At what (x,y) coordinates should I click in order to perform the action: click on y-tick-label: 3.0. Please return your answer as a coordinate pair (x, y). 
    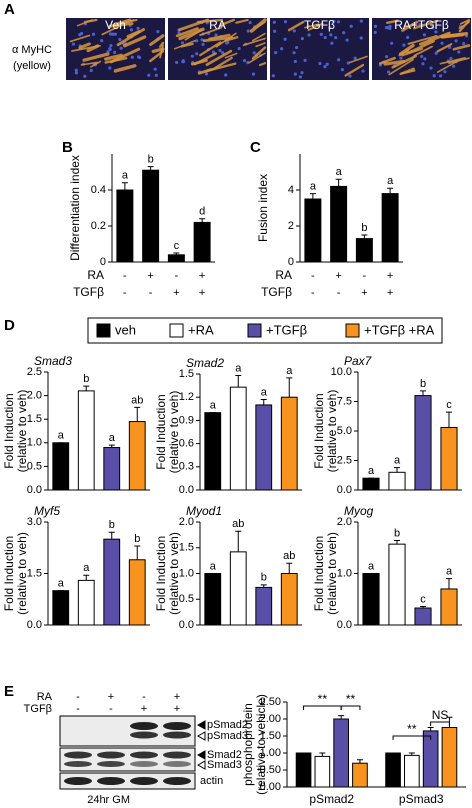
    Looking at the image, I should click on (34, 522).